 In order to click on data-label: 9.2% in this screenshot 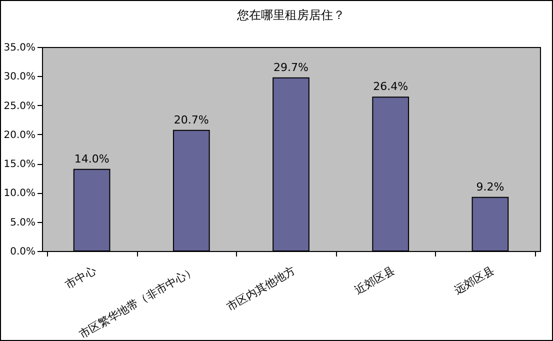, I will do `click(490, 187)`.